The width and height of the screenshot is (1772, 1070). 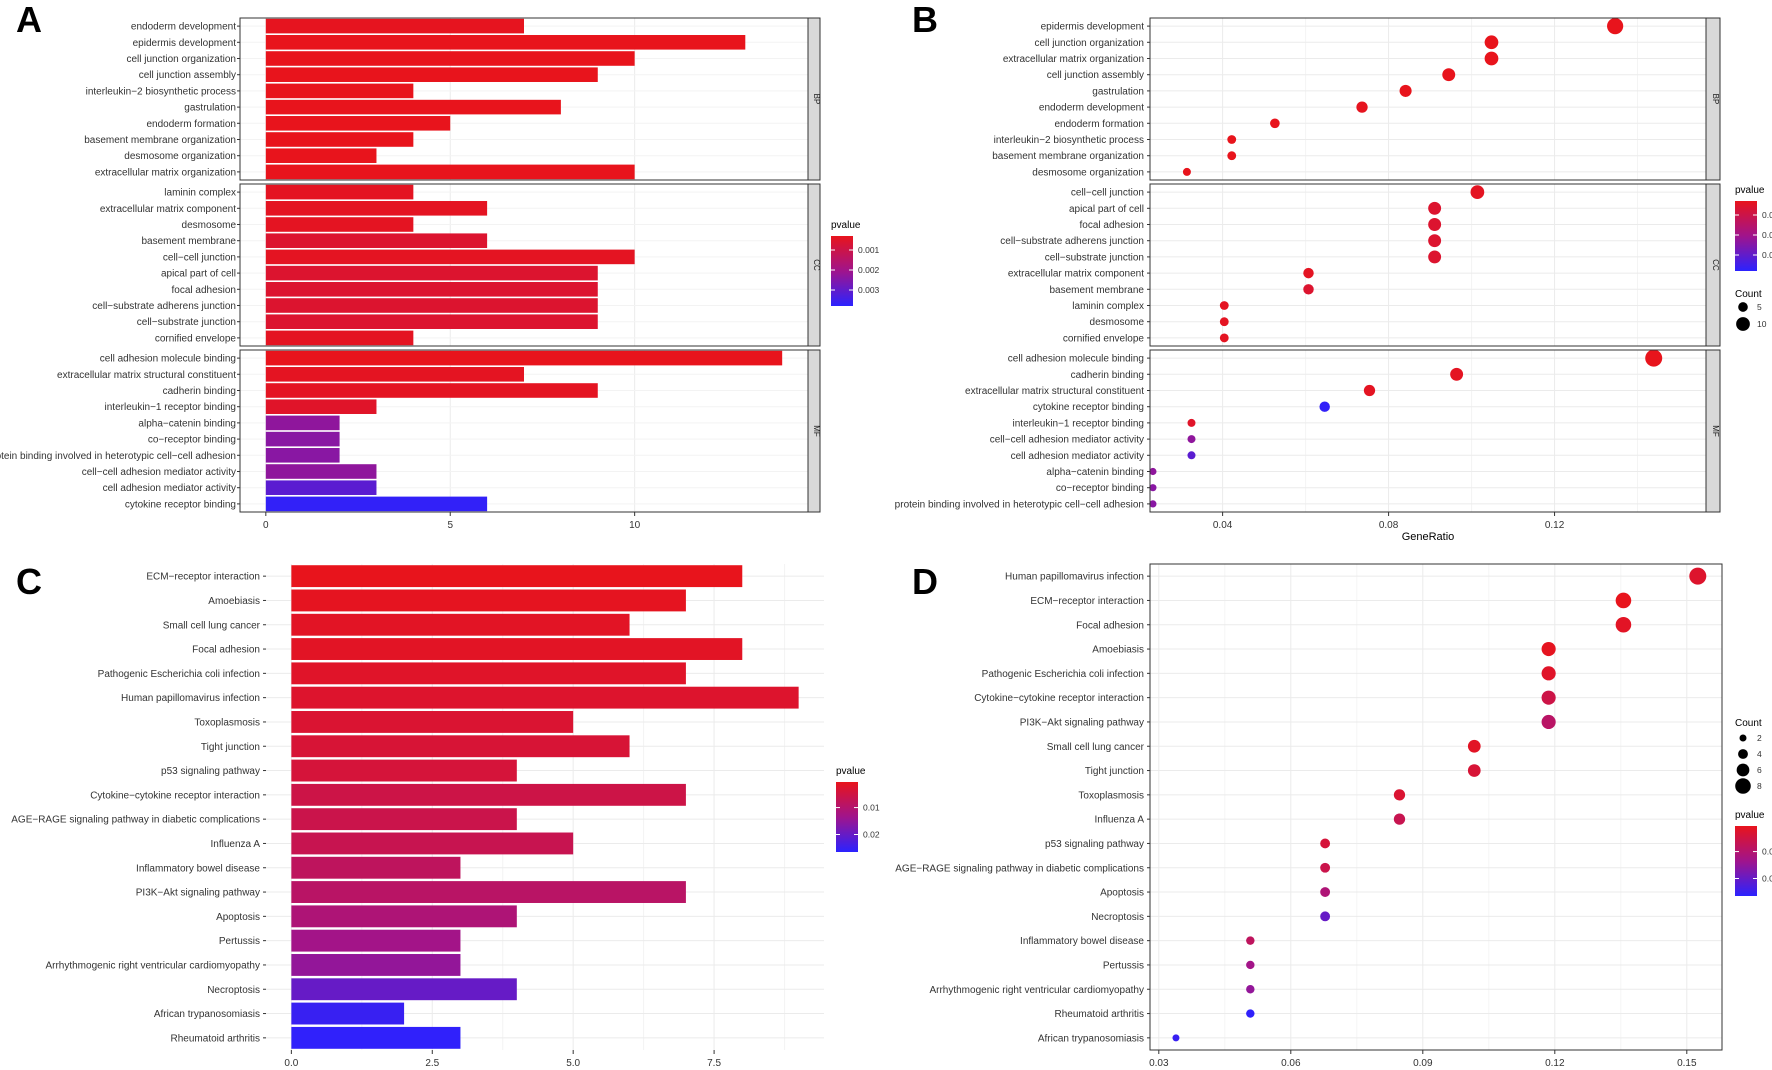 What do you see at coordinates (1159, 1063) in the screenshot?
I see `x-tick-label: 0.03` at bounding box center [1159, 1063].